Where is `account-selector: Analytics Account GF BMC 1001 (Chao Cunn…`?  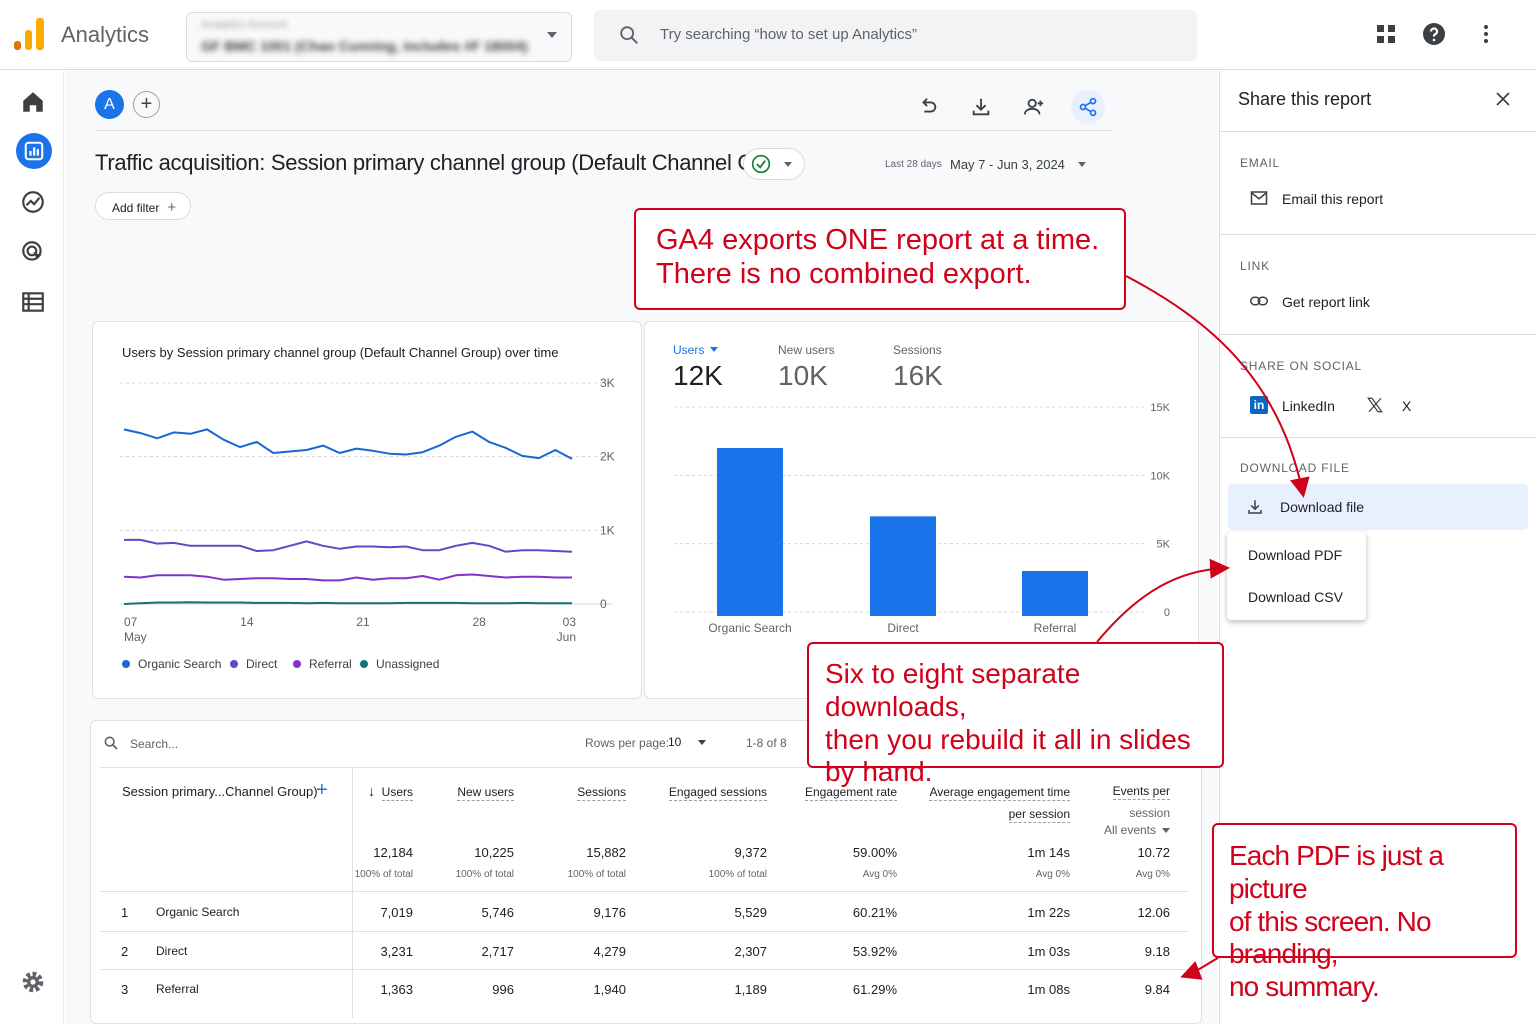
account-selector: Analytics Account GF BMC 1001 (Chao Cunn… is located at coordinates (379, 37).